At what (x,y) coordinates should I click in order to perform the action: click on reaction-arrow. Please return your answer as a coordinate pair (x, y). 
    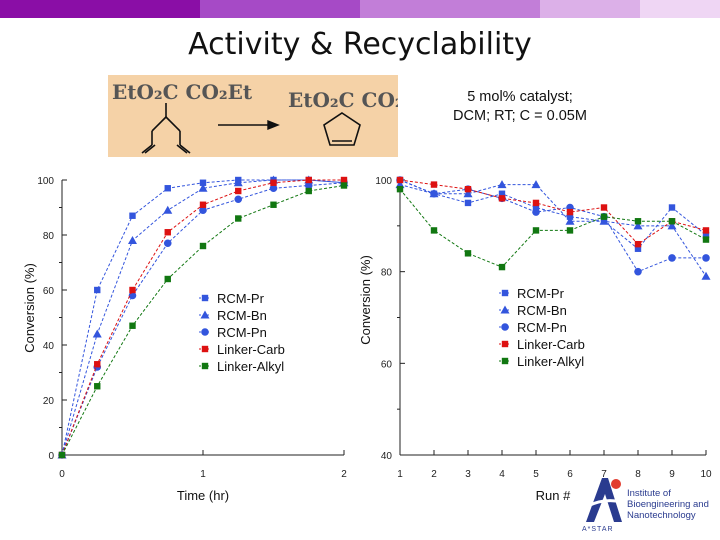
    Looking at the image, I should click on (249, 125).